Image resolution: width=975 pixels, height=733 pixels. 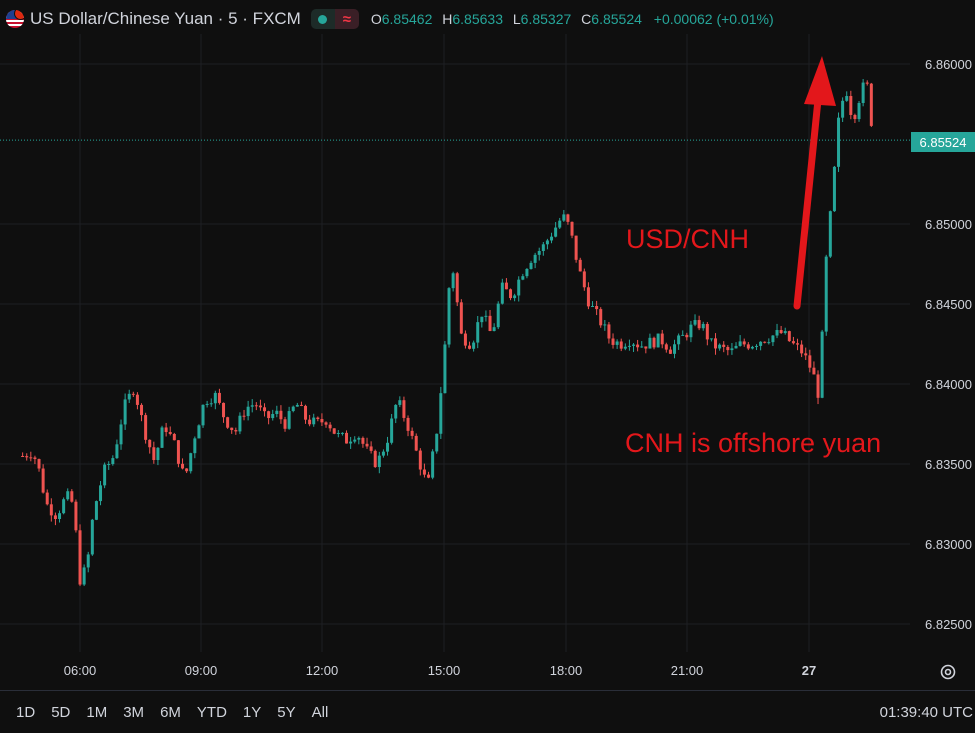 What do you see at coordinates (170, 712) in the screenshot?
I see `range-button-6m: 6M` at bounding box center [170, 712].